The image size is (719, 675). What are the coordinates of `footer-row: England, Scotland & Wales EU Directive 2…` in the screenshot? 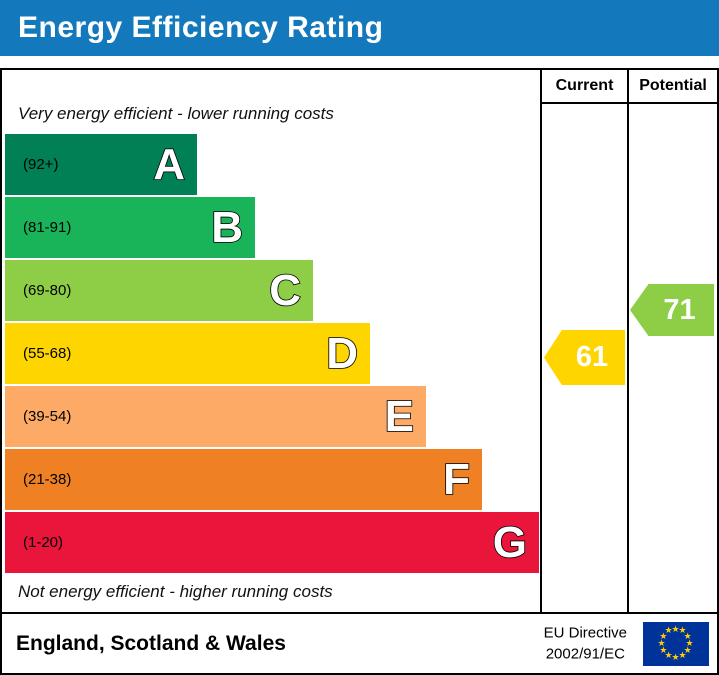 It's located at (359, 642).